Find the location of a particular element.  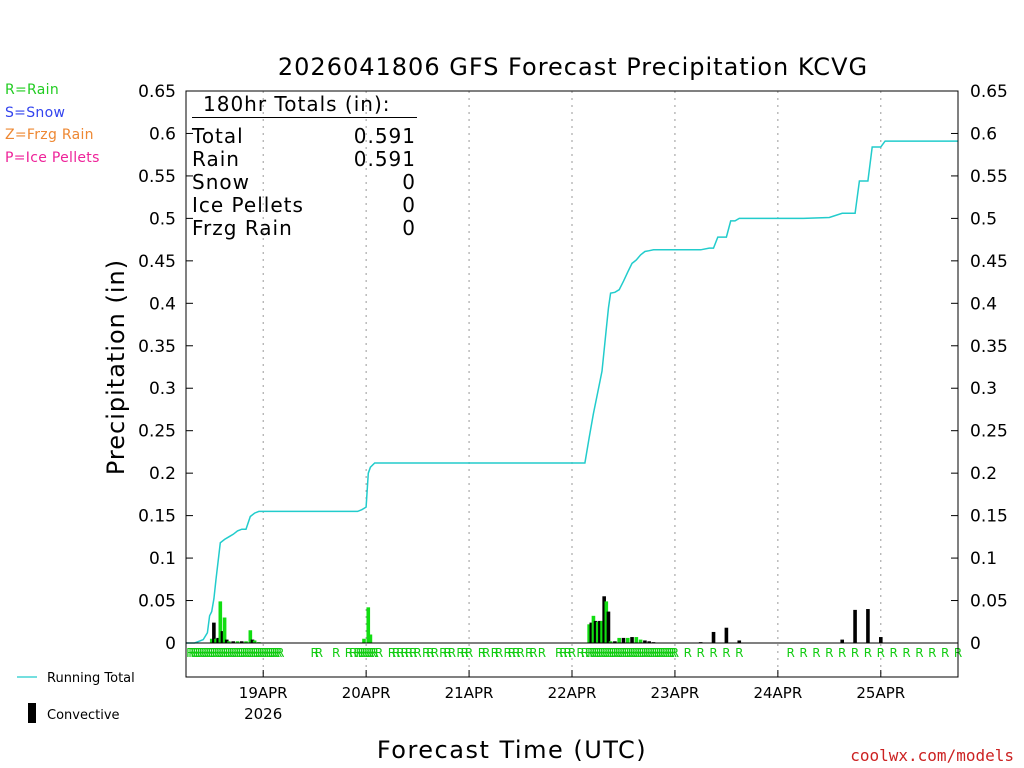

y-tick-label-left: 0.05 is located at coordinates (157, 602).